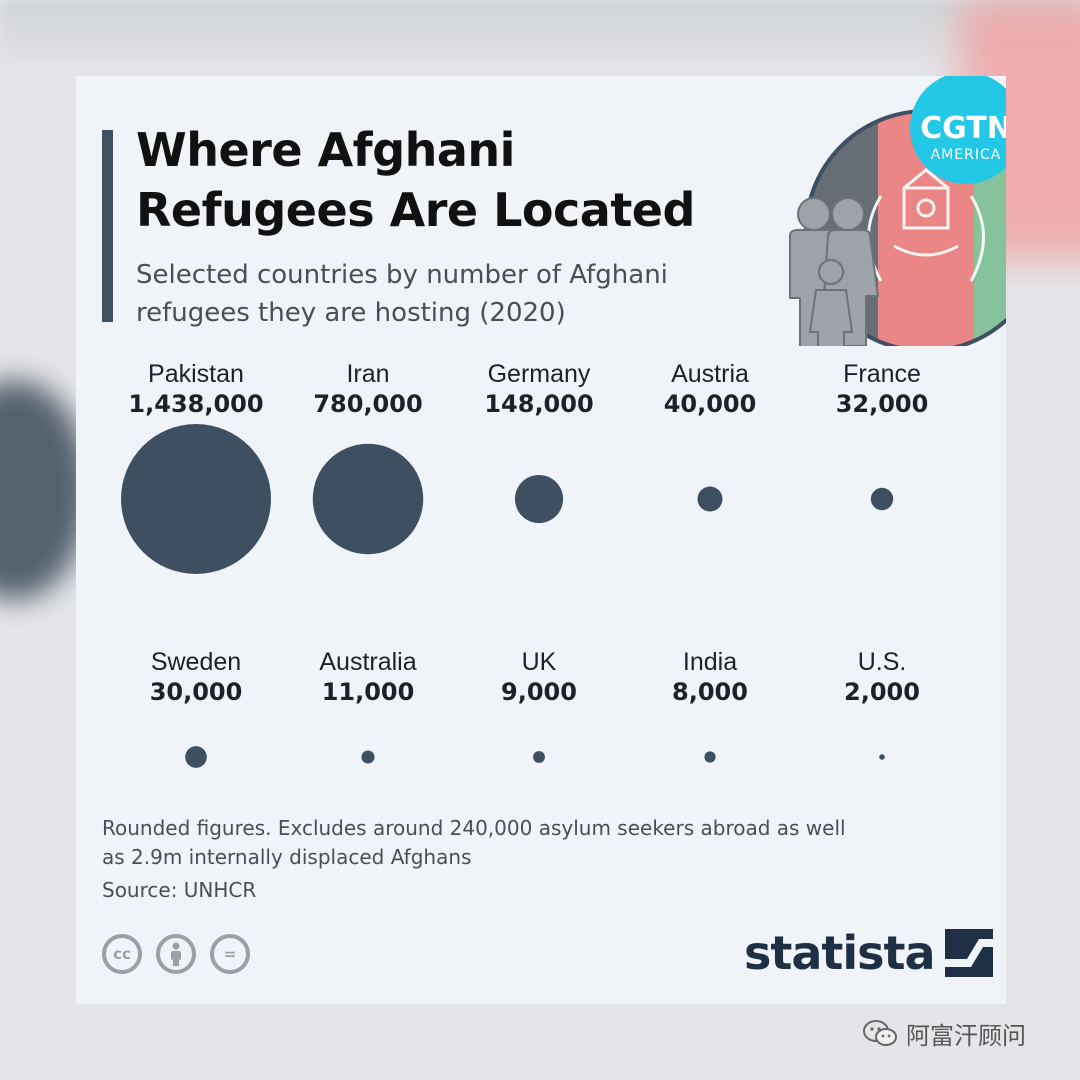 This screenshot has height=1080, width=1080. What do you see at coordinates (196, 692) in the screenshot?
I see `value-label-sweden: 30,000` at bounding box center [196, 692].